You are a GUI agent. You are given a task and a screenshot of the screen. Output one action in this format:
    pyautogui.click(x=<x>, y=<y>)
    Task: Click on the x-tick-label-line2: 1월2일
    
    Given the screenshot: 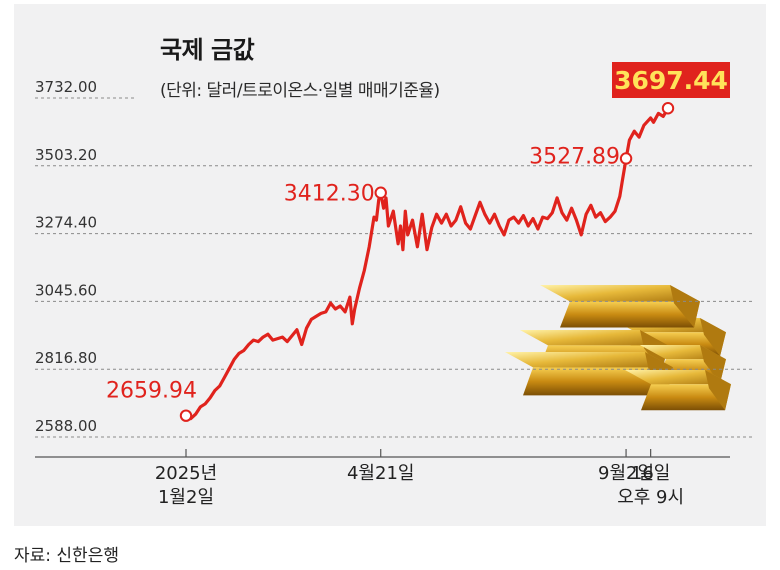 What is the action you would take?
    pyautogui.click(x=186, y=497)
    